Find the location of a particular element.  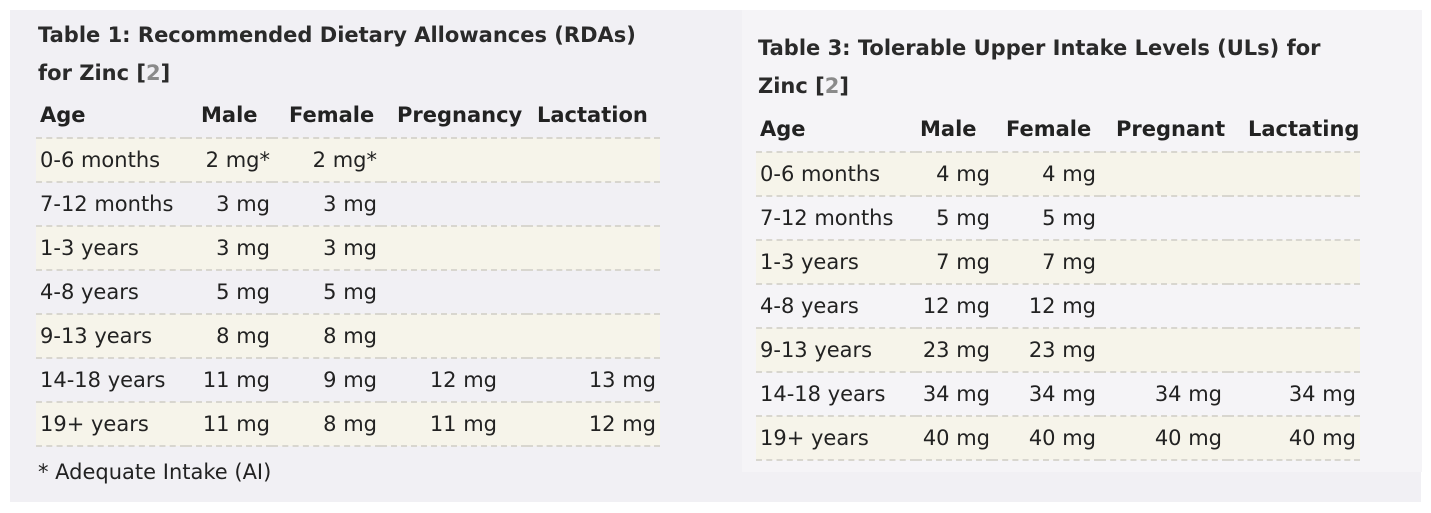

column-header-lactating: Lactating is located at coordinates (1294, 130).